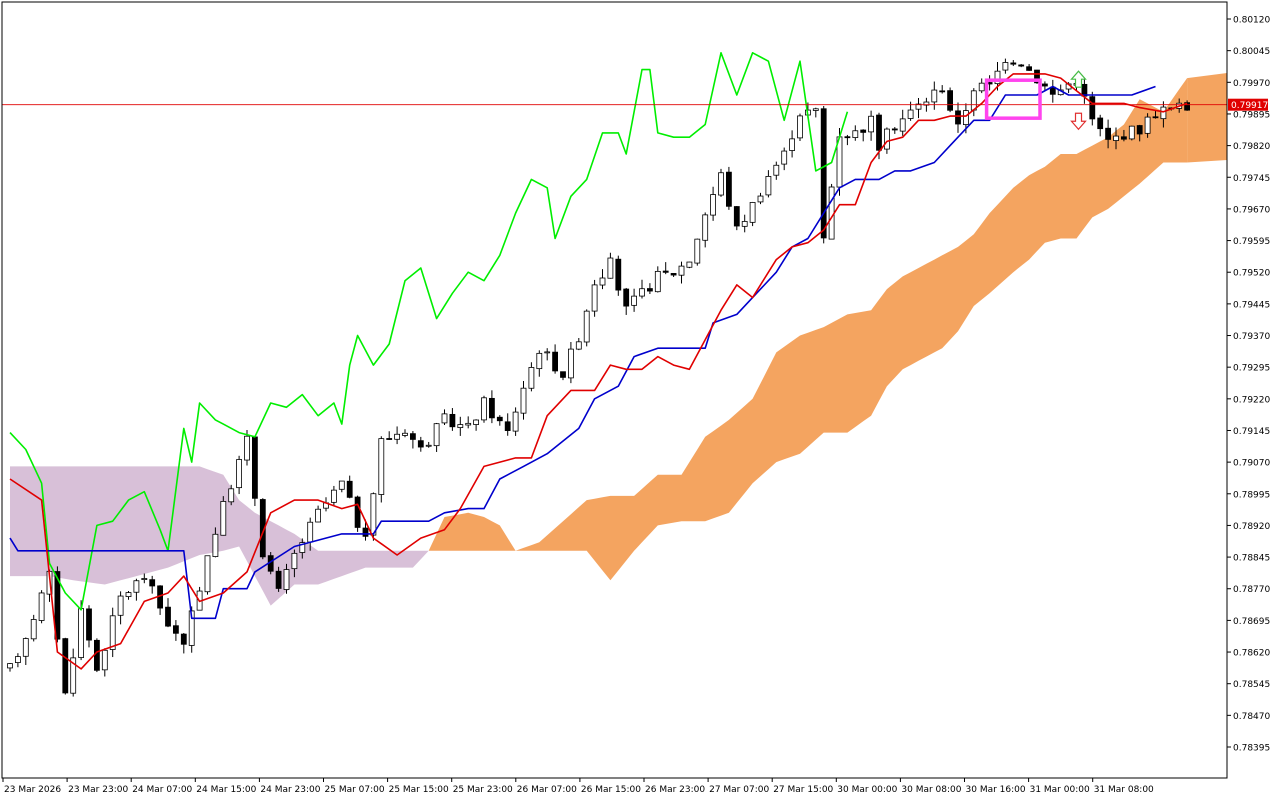 Image resolution: width=1280 pixels, height=800 pixels. What do you see at coordinates (1078, 121) in the screenshot?
I see `down-arrow-icon` at bounding box center [1078, 121].